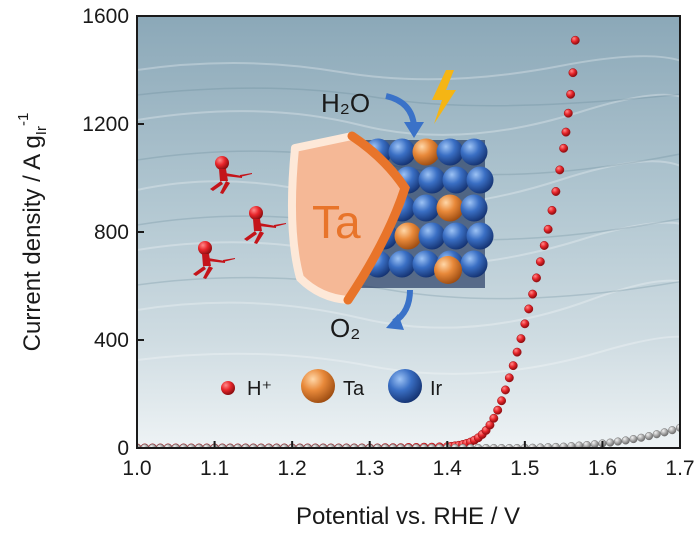 The height and width of the screenshot is (536, 700). I want to click on x-tick-label: 1.6, so click(602, 468).